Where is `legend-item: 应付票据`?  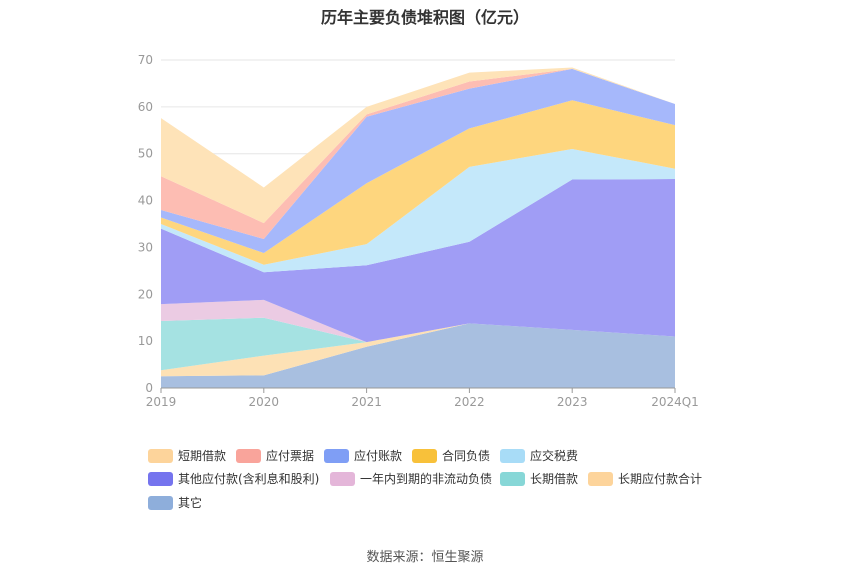 legend-item: 应付票据 is located at coordinates (275, 455).